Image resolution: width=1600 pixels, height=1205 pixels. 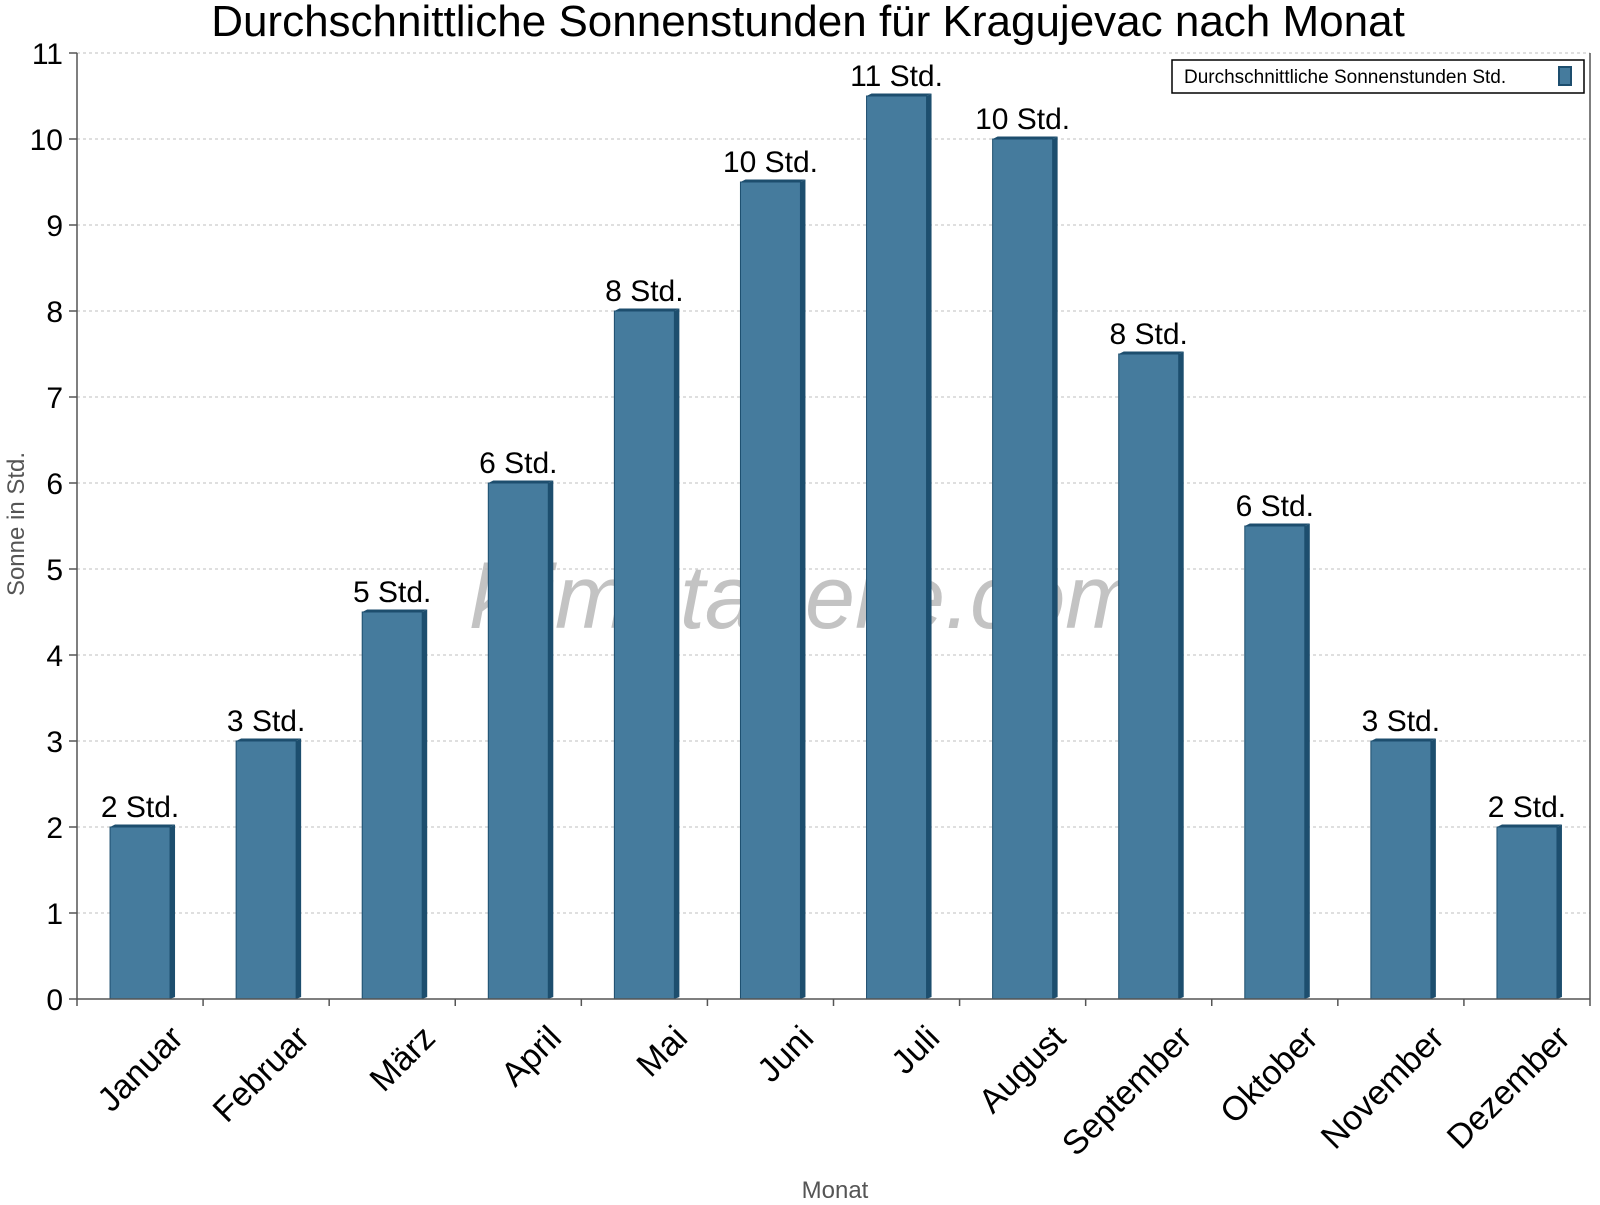 I want to click on x-tick-label: Juni, so click(x=785, y=1054).